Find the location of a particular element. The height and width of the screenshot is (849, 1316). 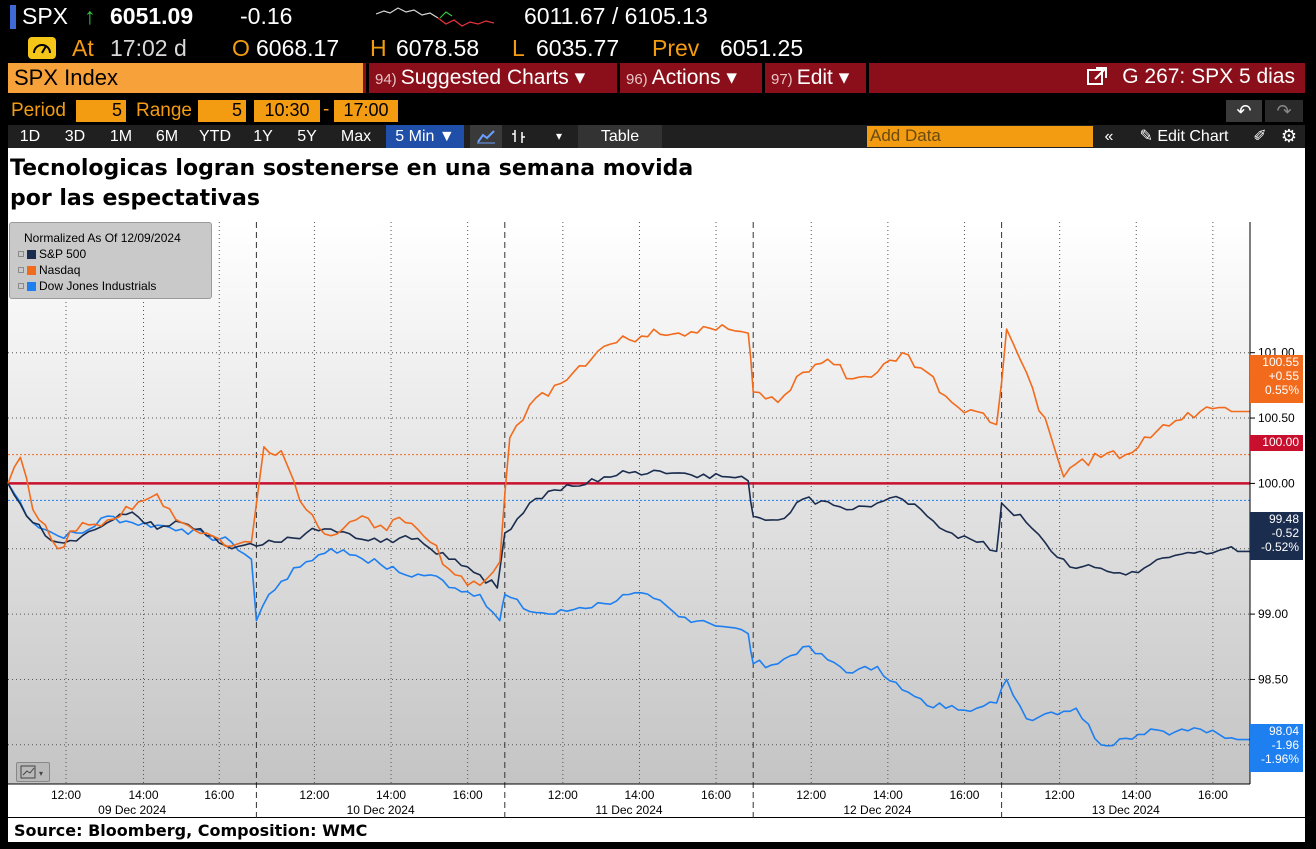

up-arrow-icon: ↑ is located at coordinates (90, 16).